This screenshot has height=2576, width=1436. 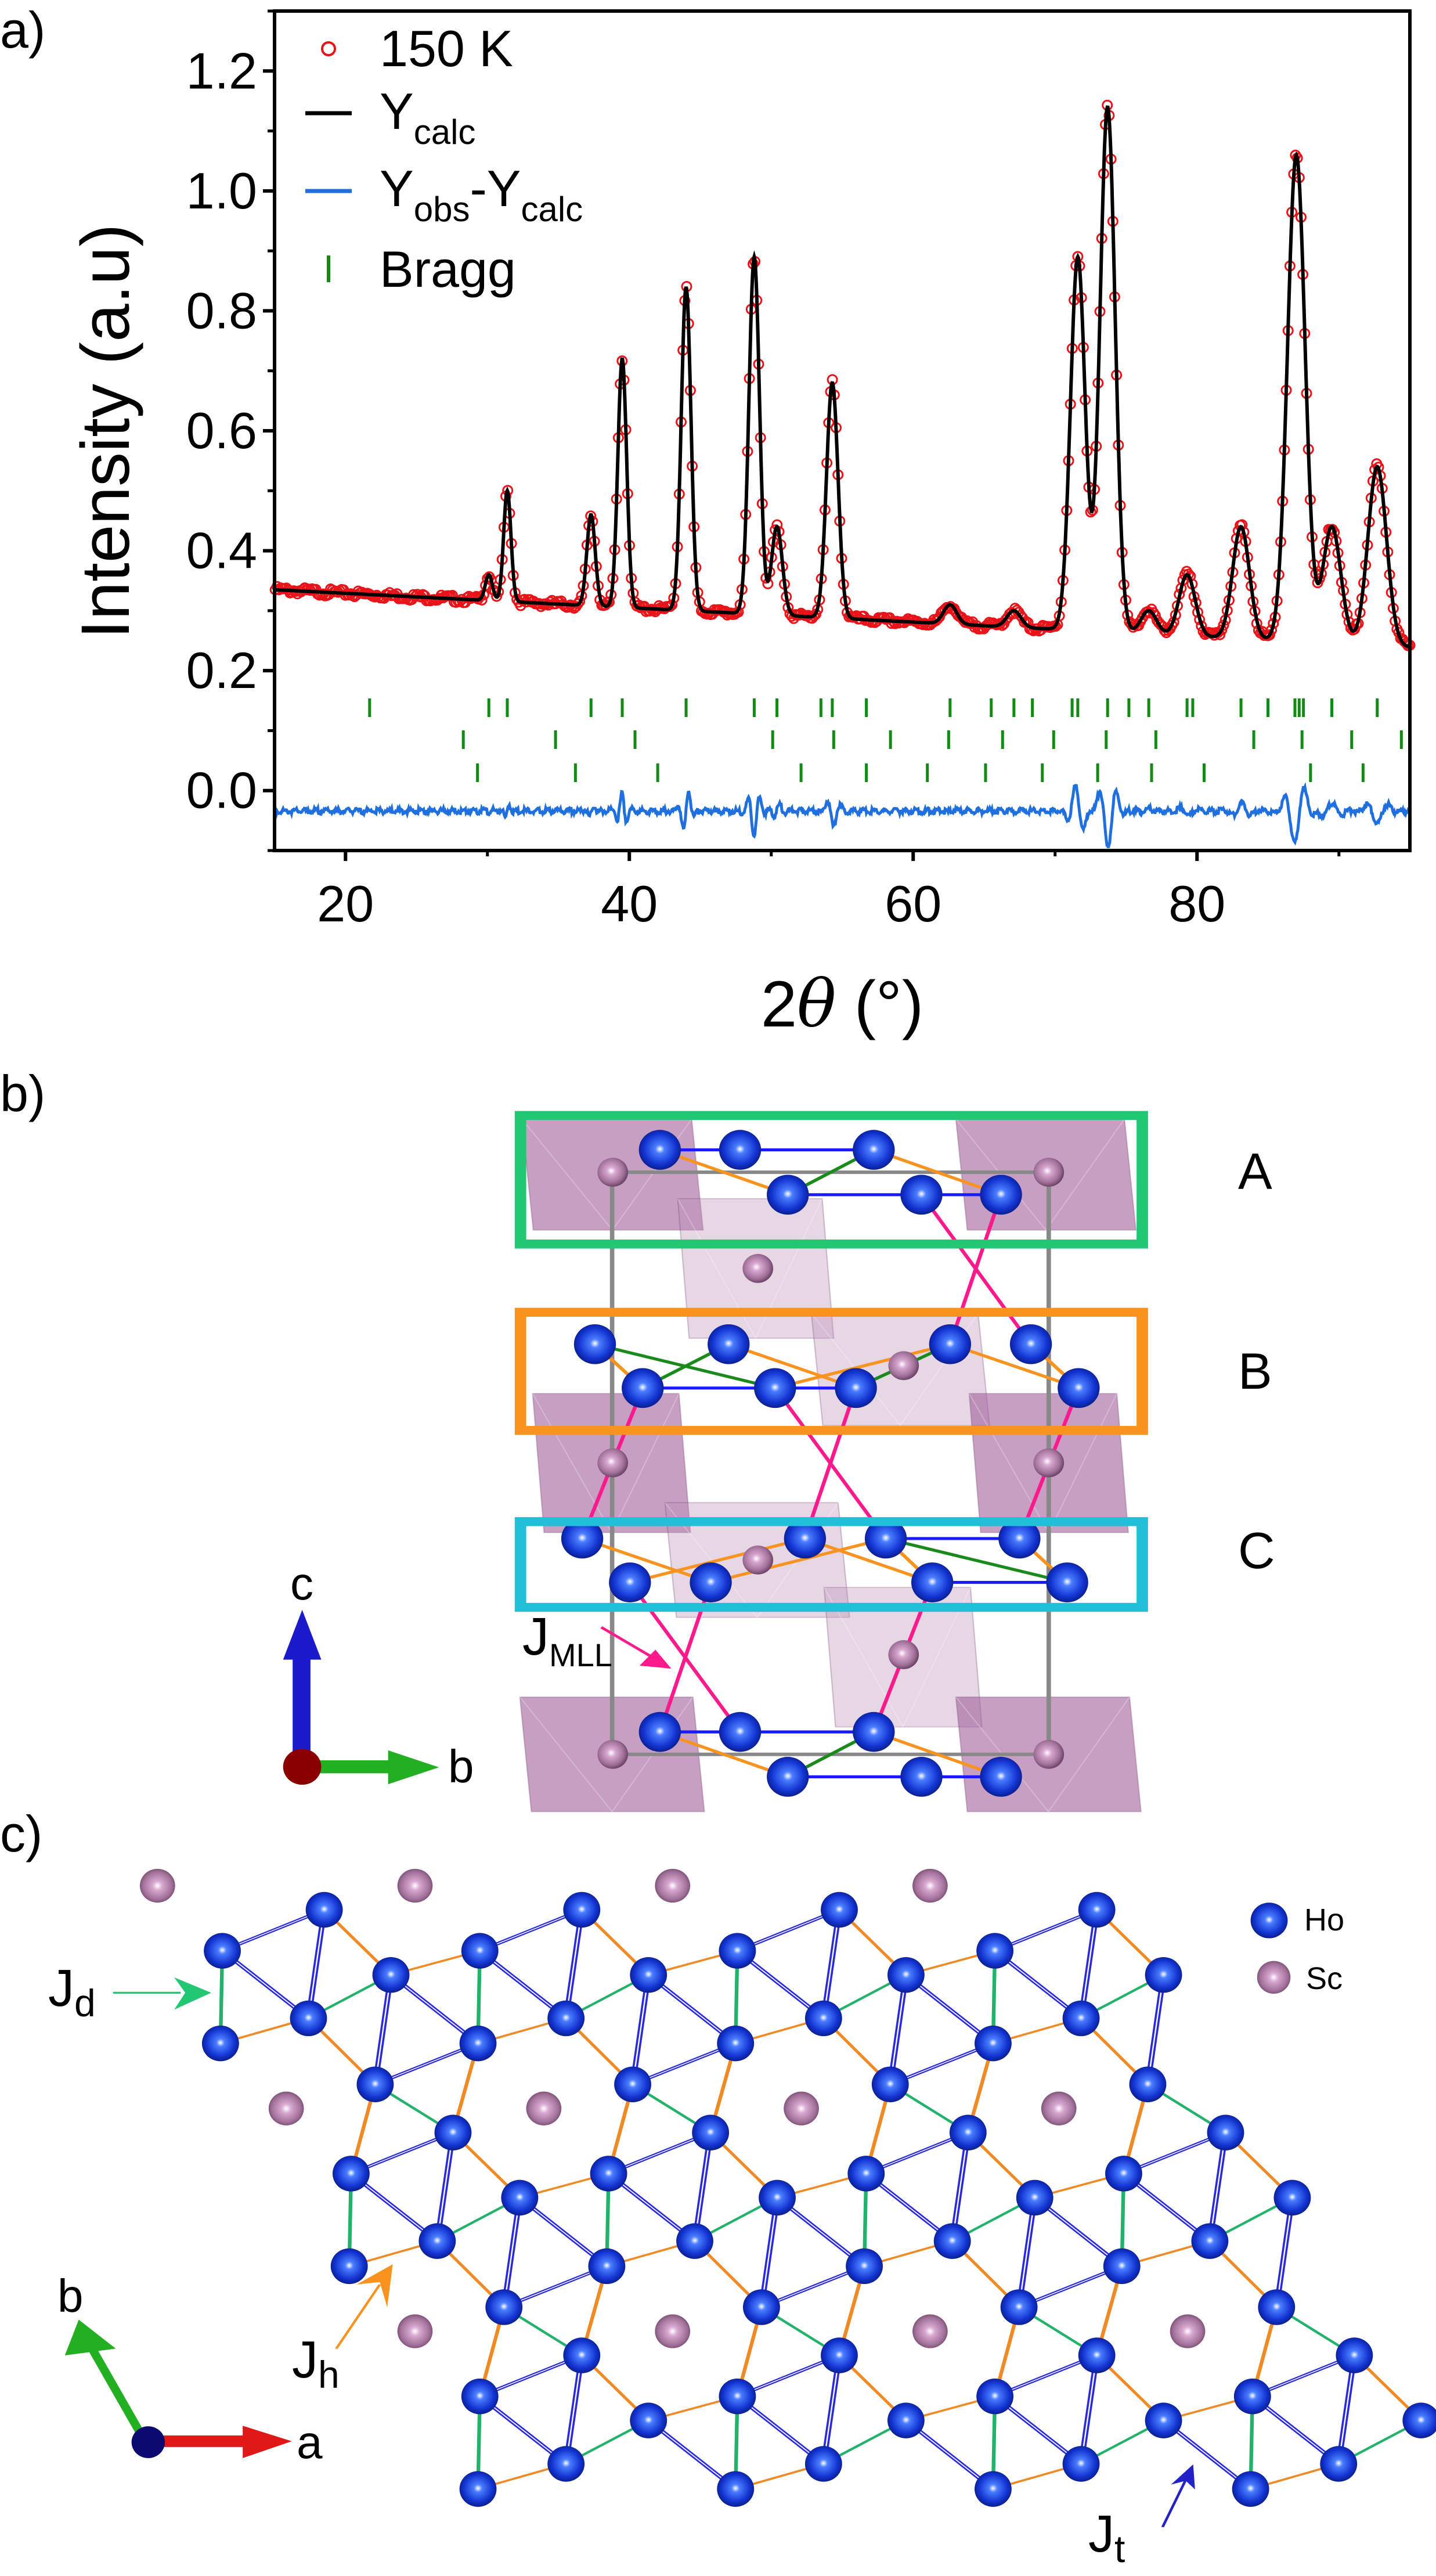 I want to click on legend-bragg-label: Bragg, so click(x=448, y=269).